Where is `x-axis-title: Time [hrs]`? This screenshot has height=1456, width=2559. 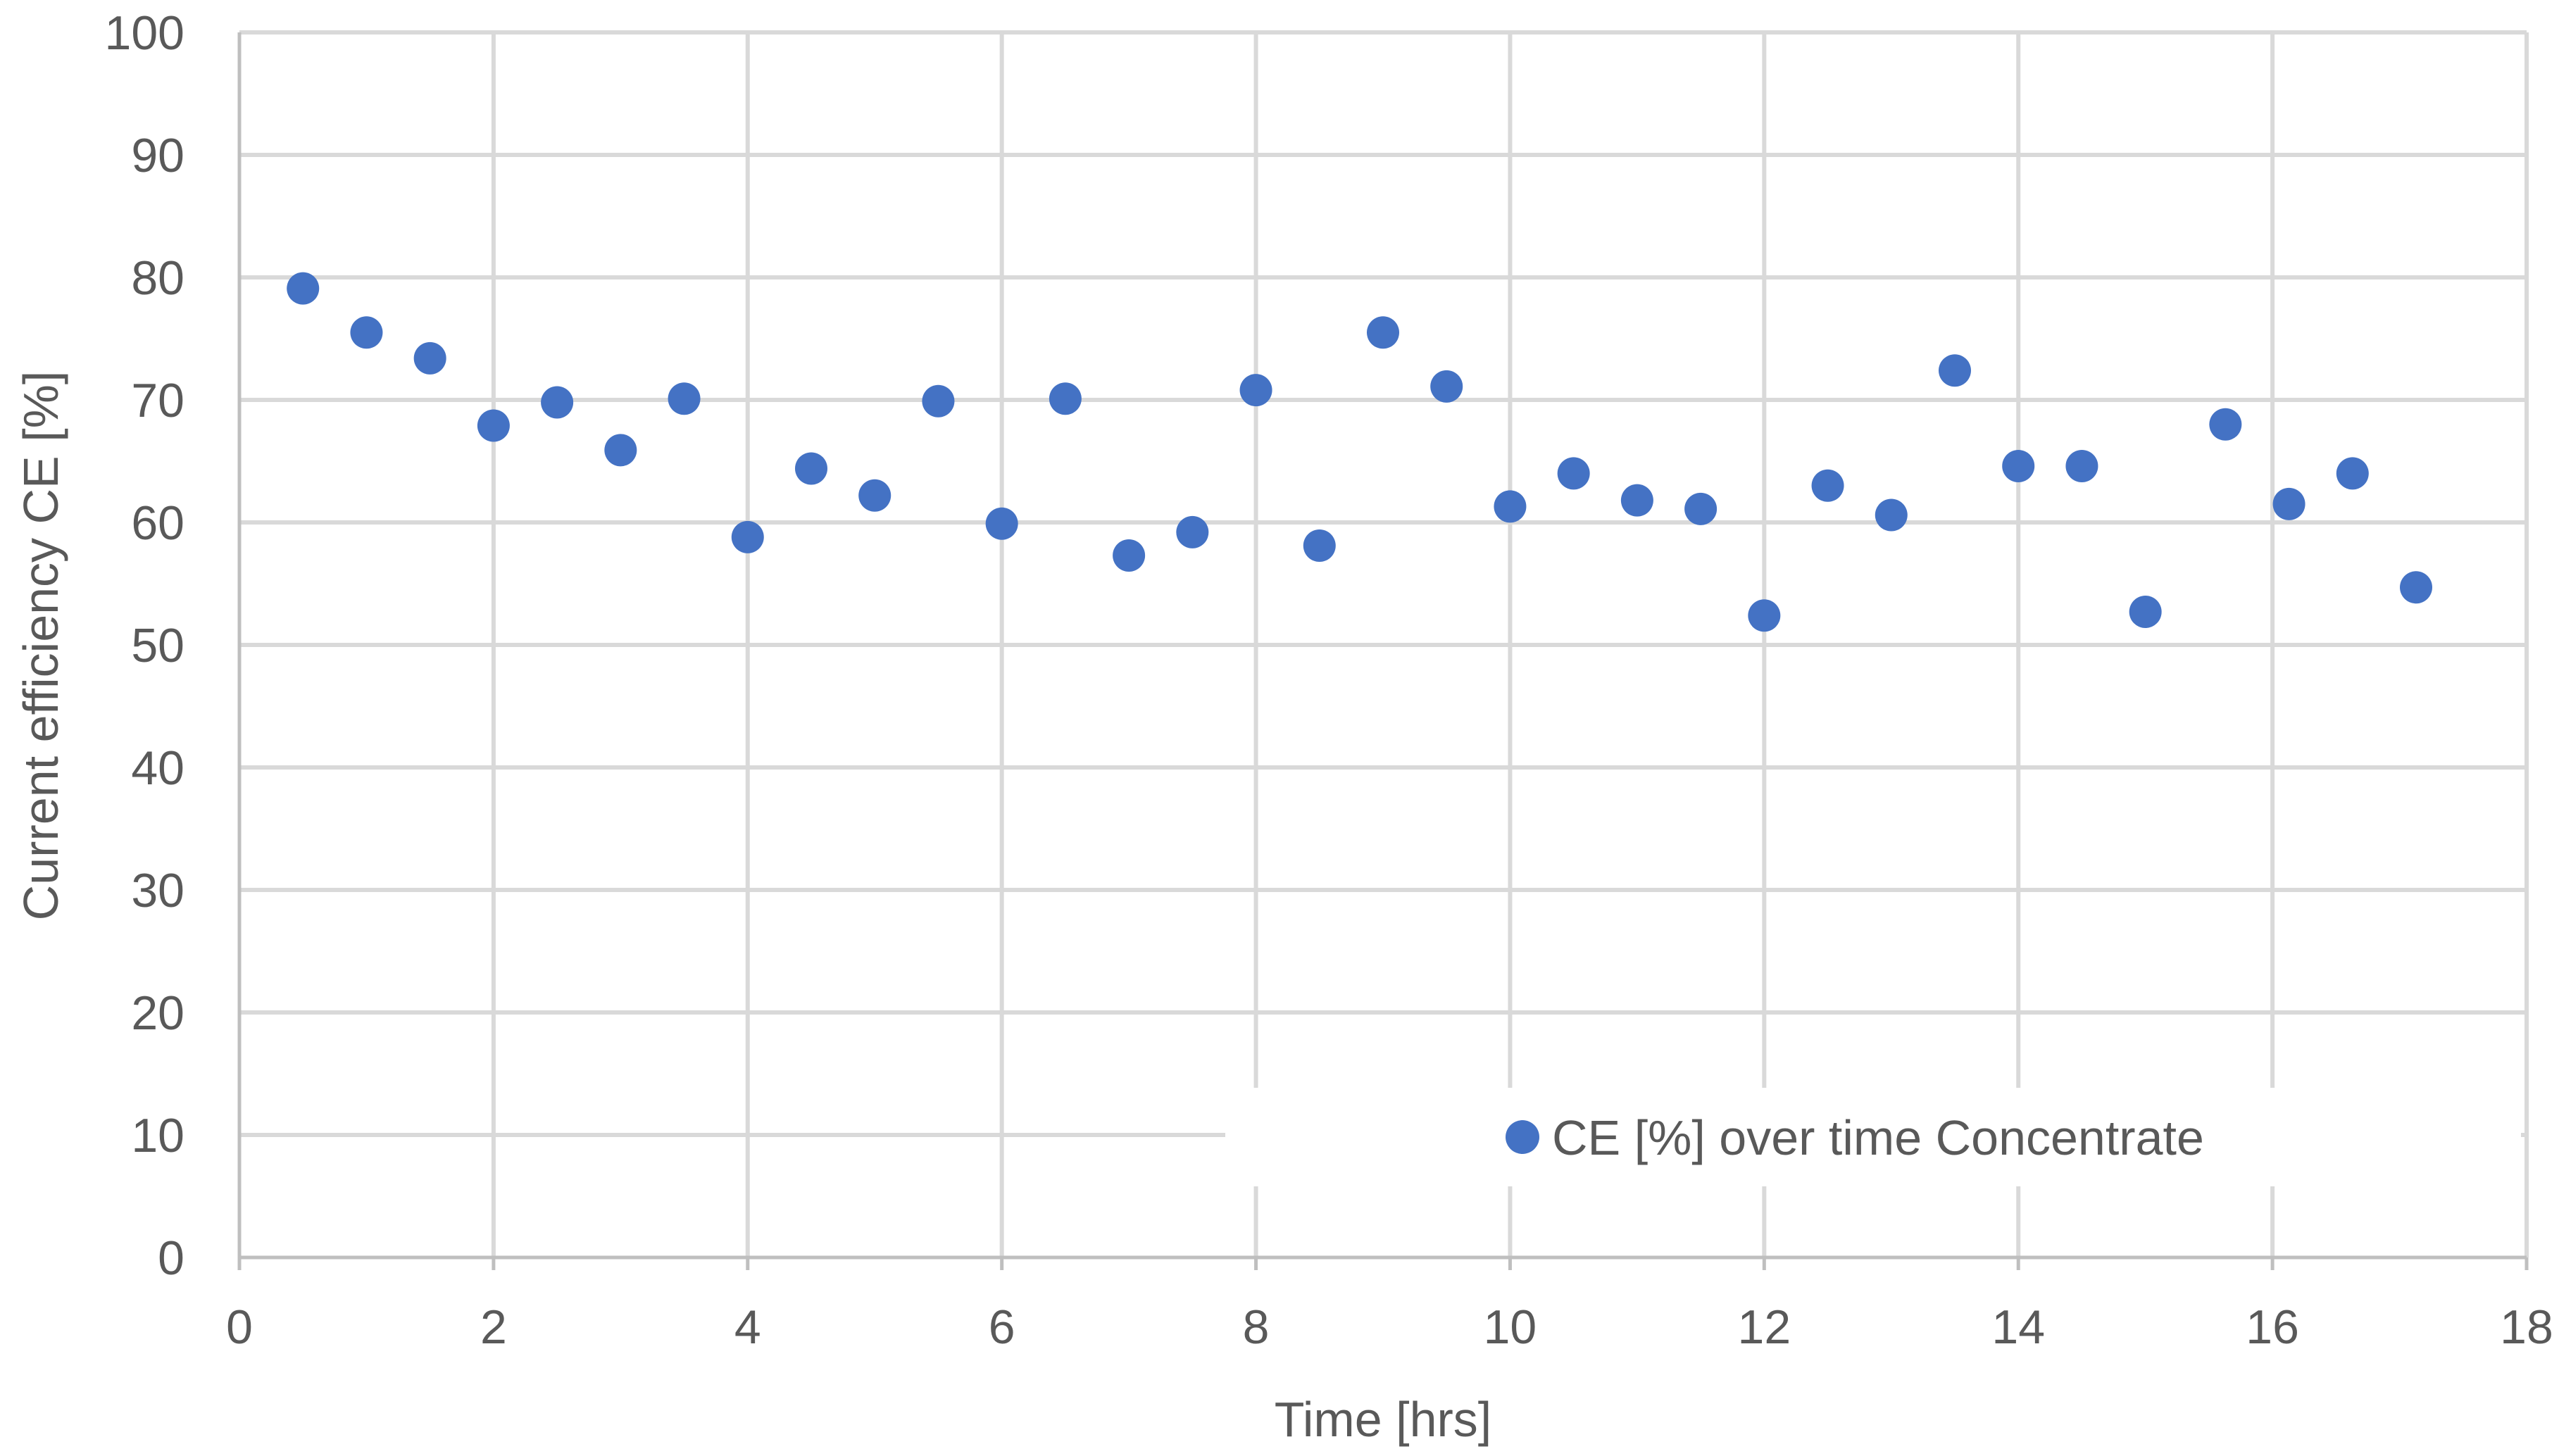
x-axis-title: Time [hrs] is located at coordinates (1383, 1419).